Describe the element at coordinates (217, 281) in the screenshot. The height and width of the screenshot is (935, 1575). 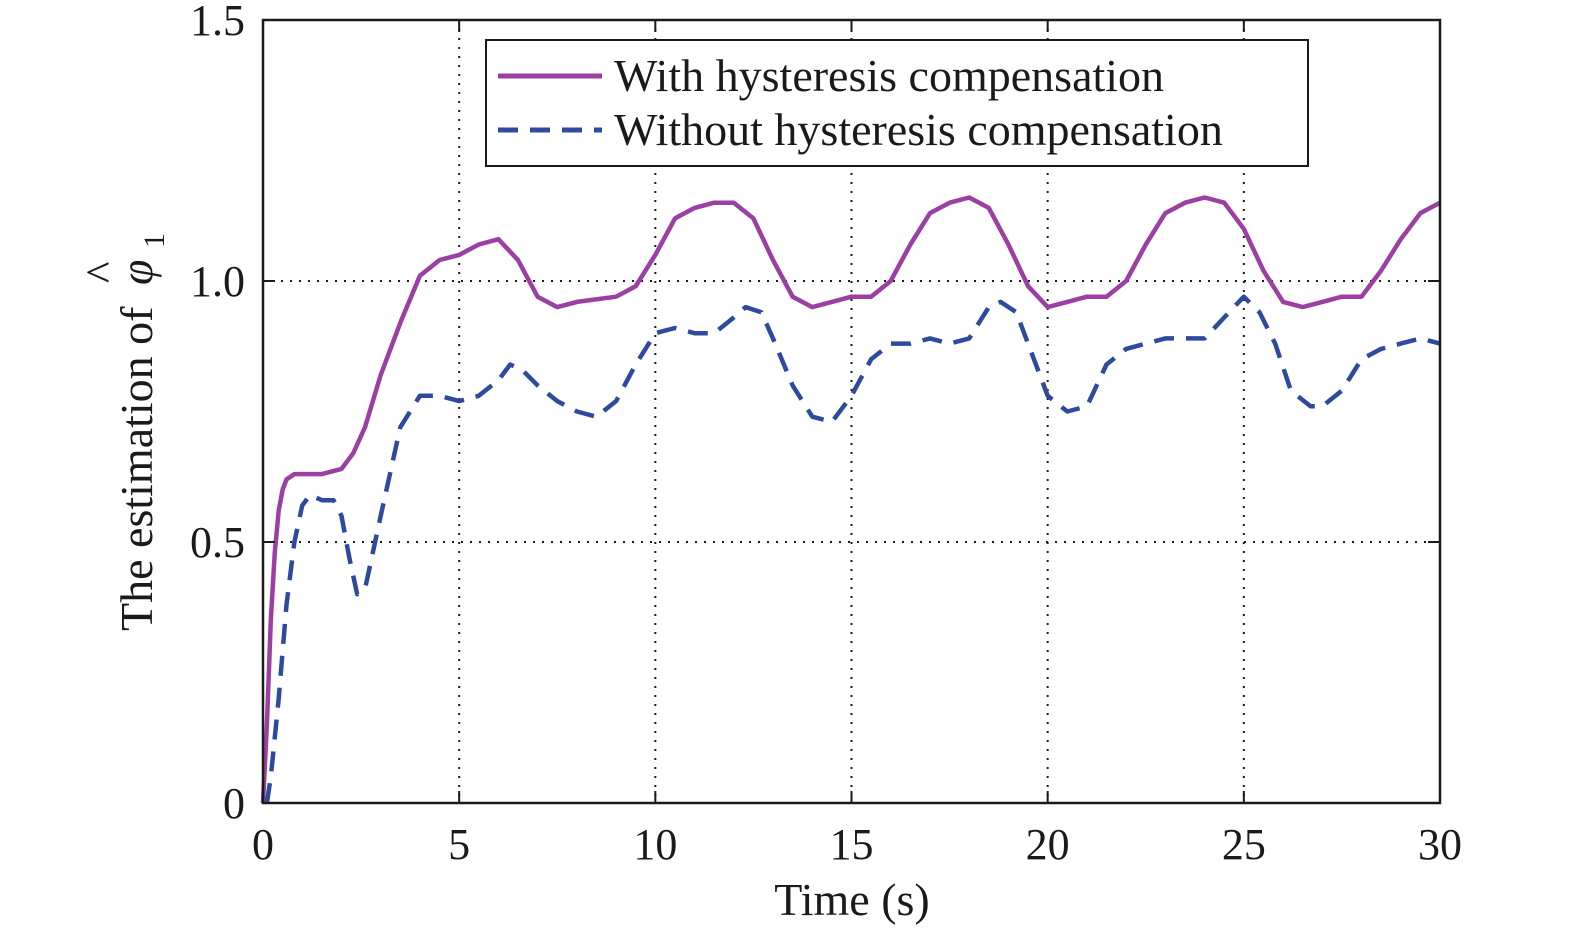
I see `y-tick-label: 1.0` at that location.